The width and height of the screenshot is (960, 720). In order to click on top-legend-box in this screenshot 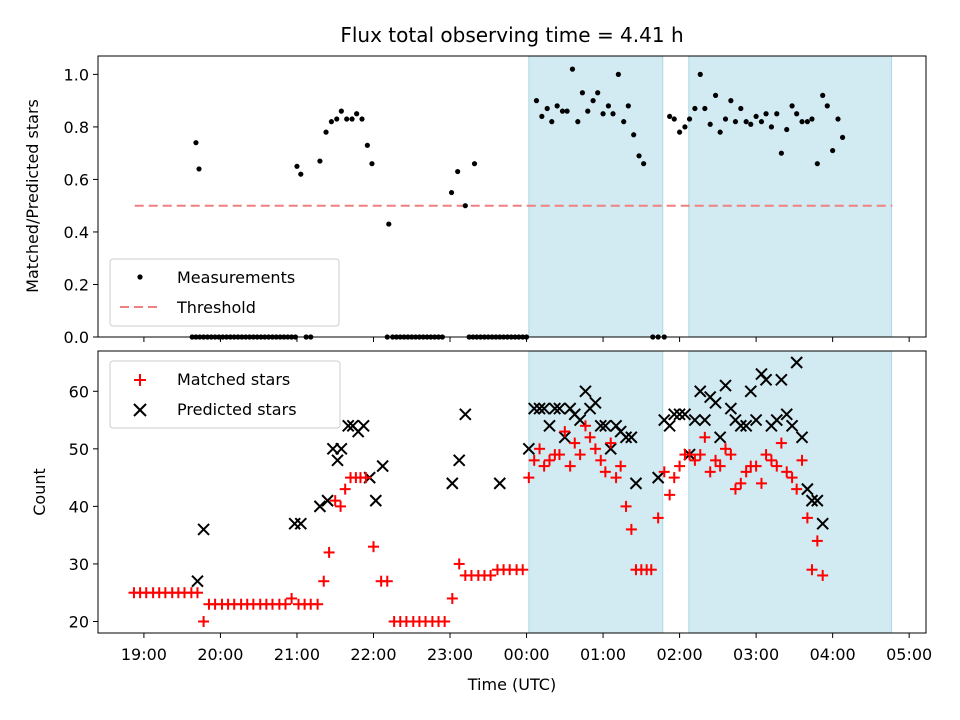, I will do `click(224, 292)`.